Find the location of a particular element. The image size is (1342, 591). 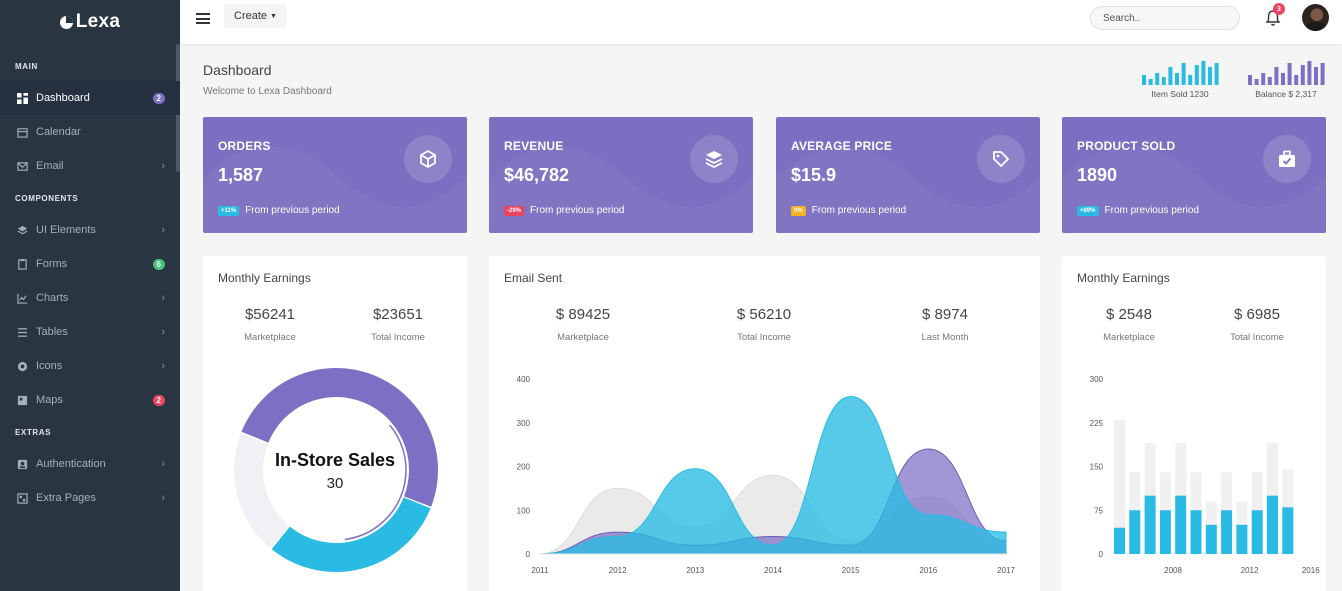

cube-icon is located at coordinates (428, 159).